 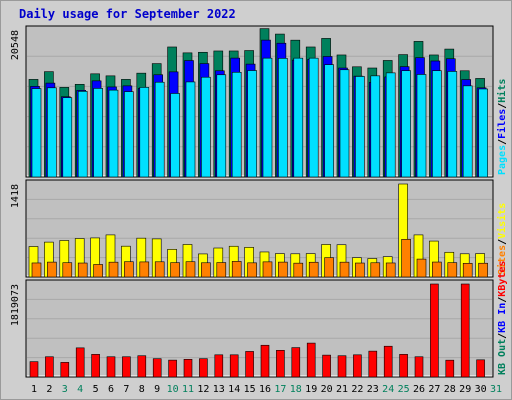 What do you see at coordinates (15, 196) in the screenshot?
I see `y-max-label: 1418` at bounding box center [15, 196].